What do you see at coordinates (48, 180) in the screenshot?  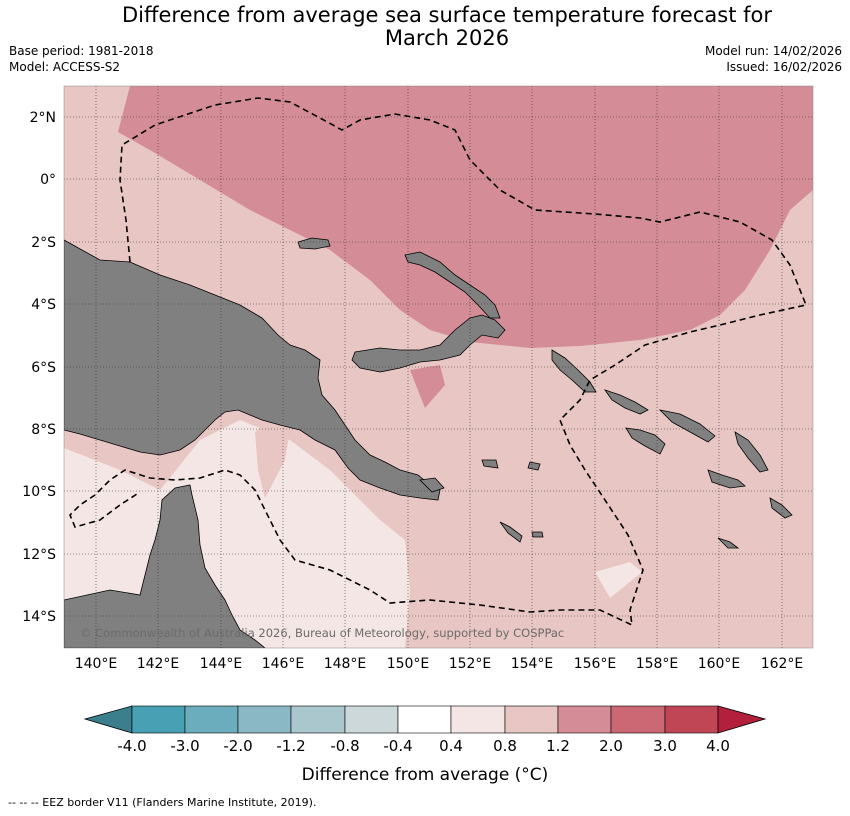 I see `lat-label-0: 0°` at bounding box center [48, 180].